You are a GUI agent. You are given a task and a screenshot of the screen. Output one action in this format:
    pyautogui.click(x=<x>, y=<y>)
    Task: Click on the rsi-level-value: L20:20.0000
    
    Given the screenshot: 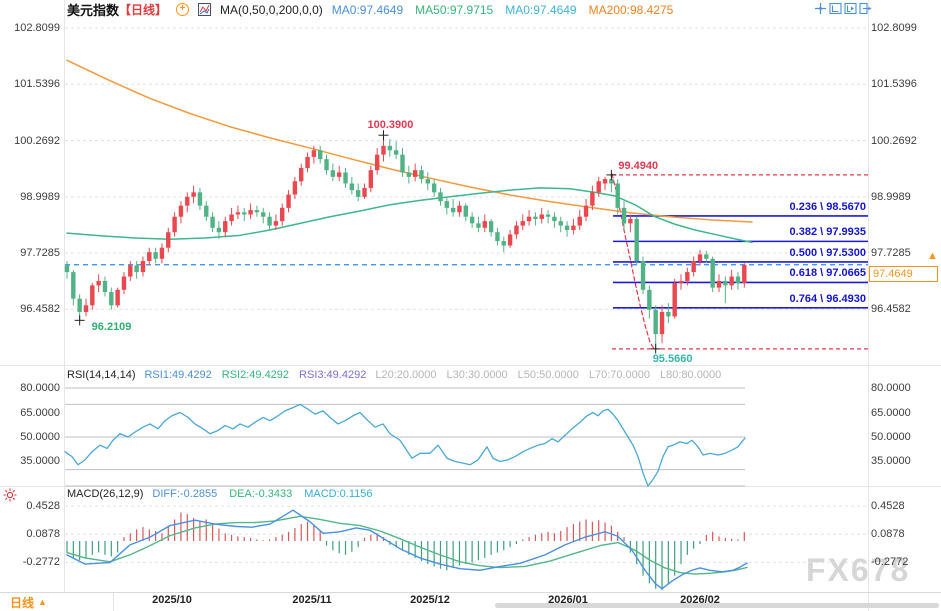 What is the action you would take?
    pyautogui.click(x=406, y=375)
    